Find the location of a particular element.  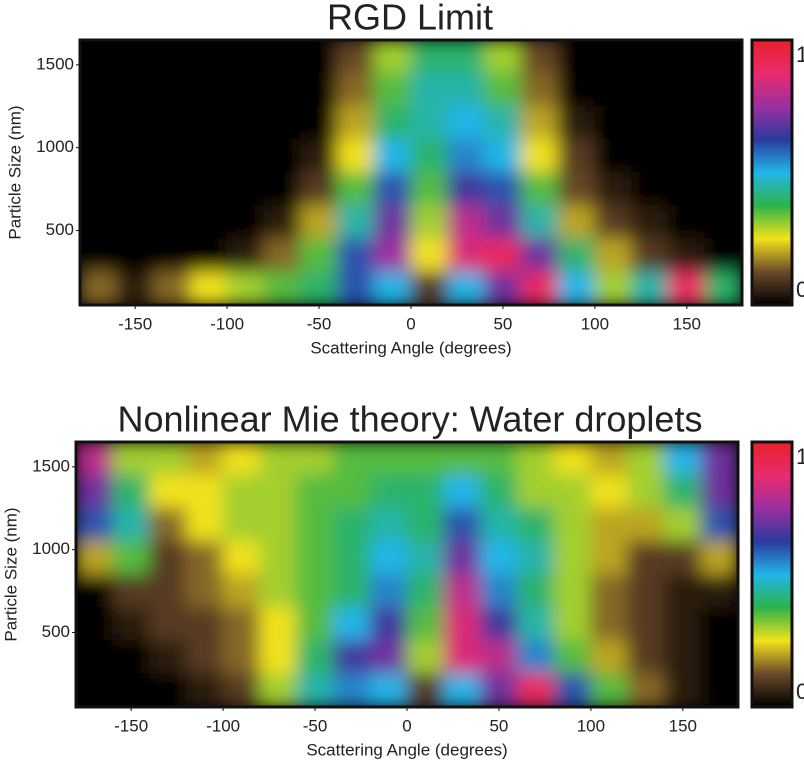

x-tick-label: 100 is located at coordinates (595, 323).